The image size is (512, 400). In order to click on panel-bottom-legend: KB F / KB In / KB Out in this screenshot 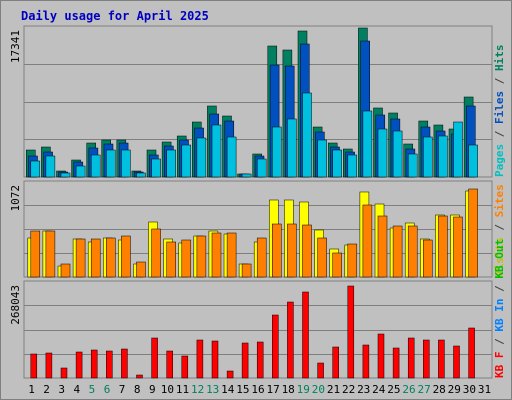, I will do `click(499, 308)`.